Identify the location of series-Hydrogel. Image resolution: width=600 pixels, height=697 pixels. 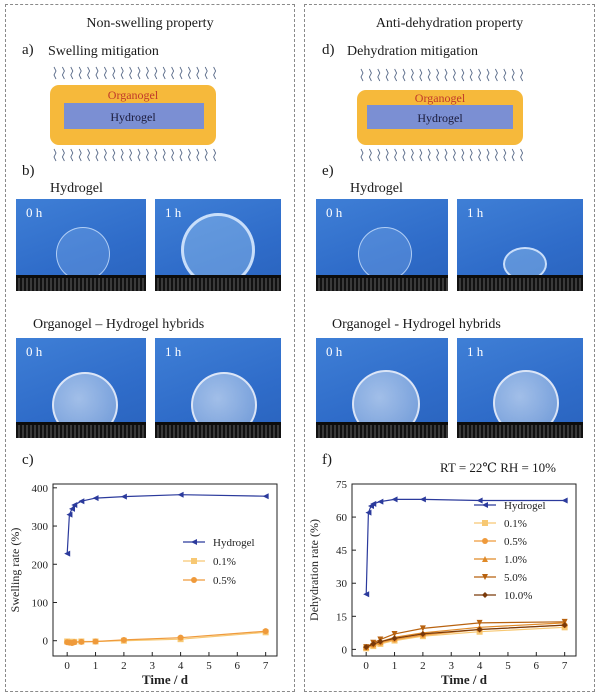
(166, 524).